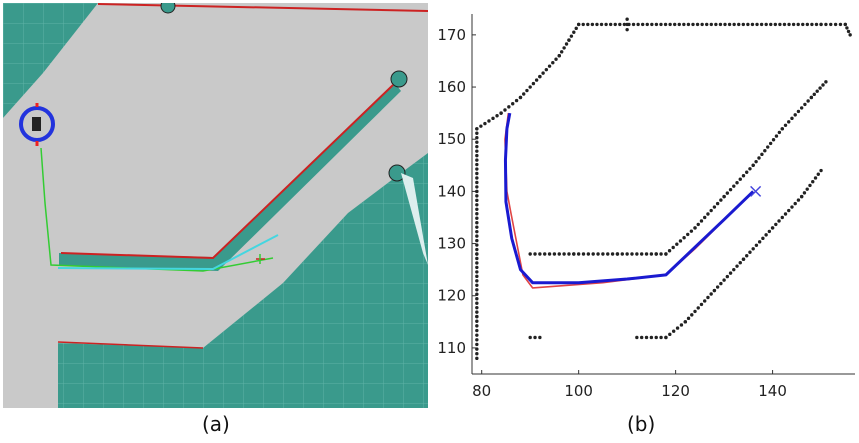 The width and height of the screenshot is (859, 443). Describe the element at coordinates (451, 244) in the screenshot. I see `y-tick-label: 130` at that location.